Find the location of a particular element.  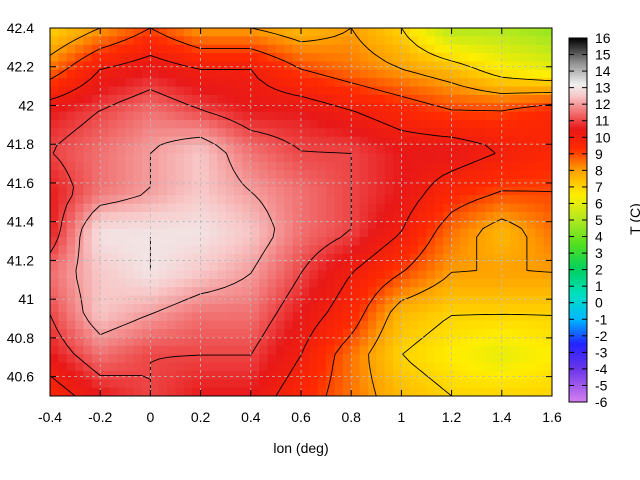

colorbar-label: T (C) is located at coordinates (633, 219).